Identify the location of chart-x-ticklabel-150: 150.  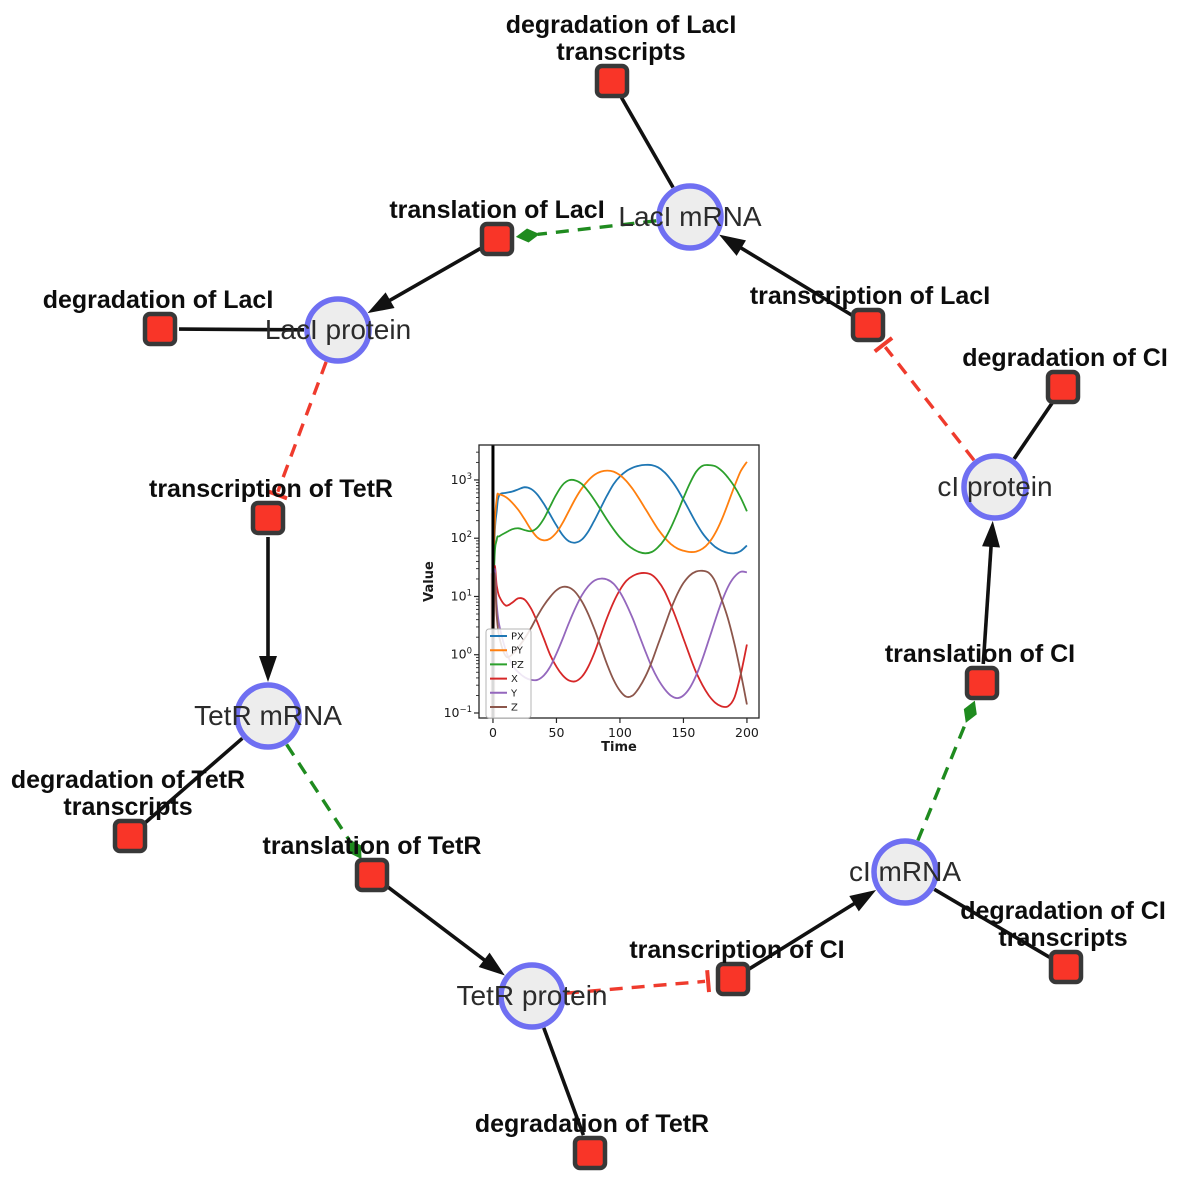
(684, 732).